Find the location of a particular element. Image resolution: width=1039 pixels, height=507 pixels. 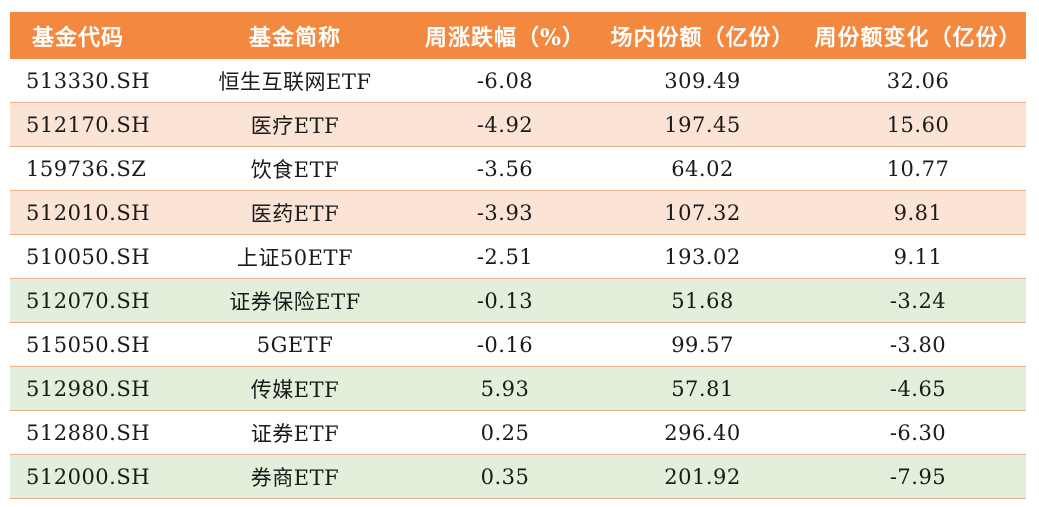

table-header: 基金代码 基金简称 周涨跌幅（%） 场内份额（亿份） 周份额变化（亿份） is located at coordinates (518, 35).